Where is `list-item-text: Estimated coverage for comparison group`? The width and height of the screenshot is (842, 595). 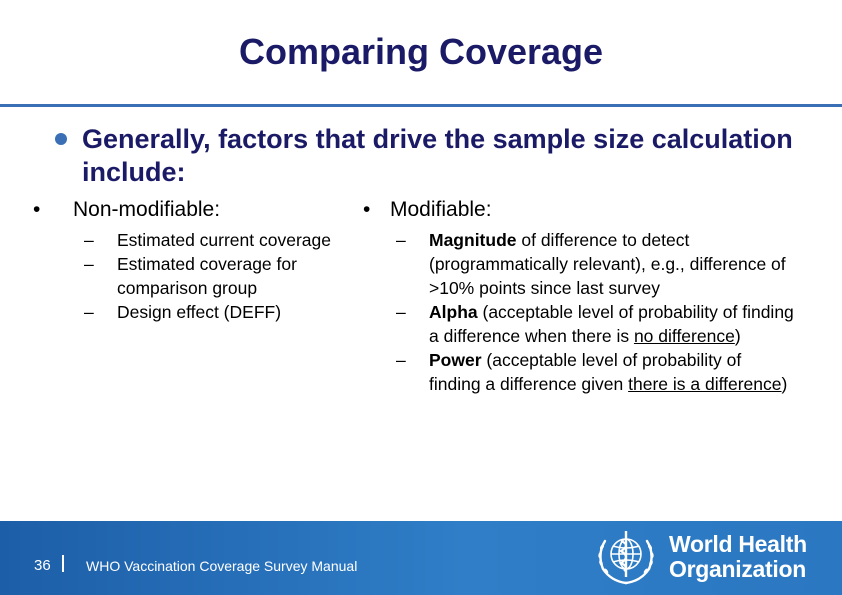 list-item-text: Estimated coverage for comparison group is located at coordinates (207, 276).